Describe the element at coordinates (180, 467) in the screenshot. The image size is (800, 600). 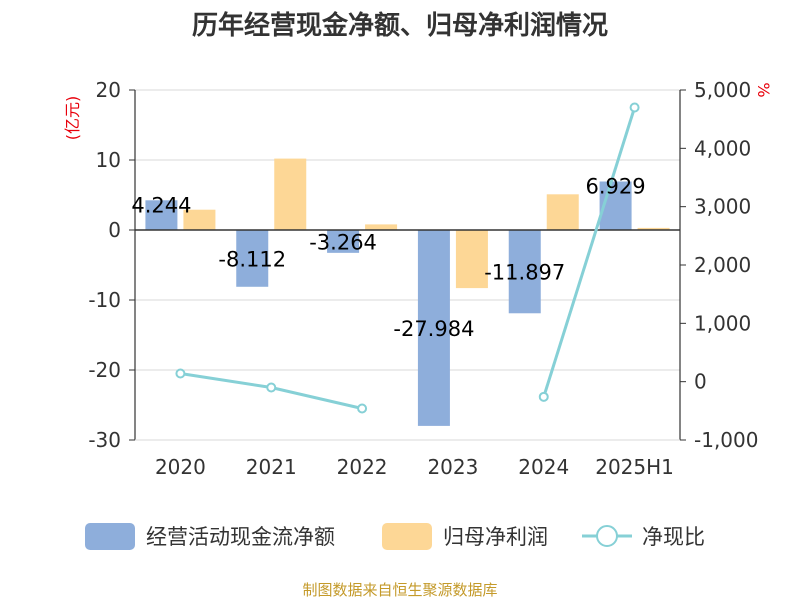
I see `x-tick-label: 2020` at that location.